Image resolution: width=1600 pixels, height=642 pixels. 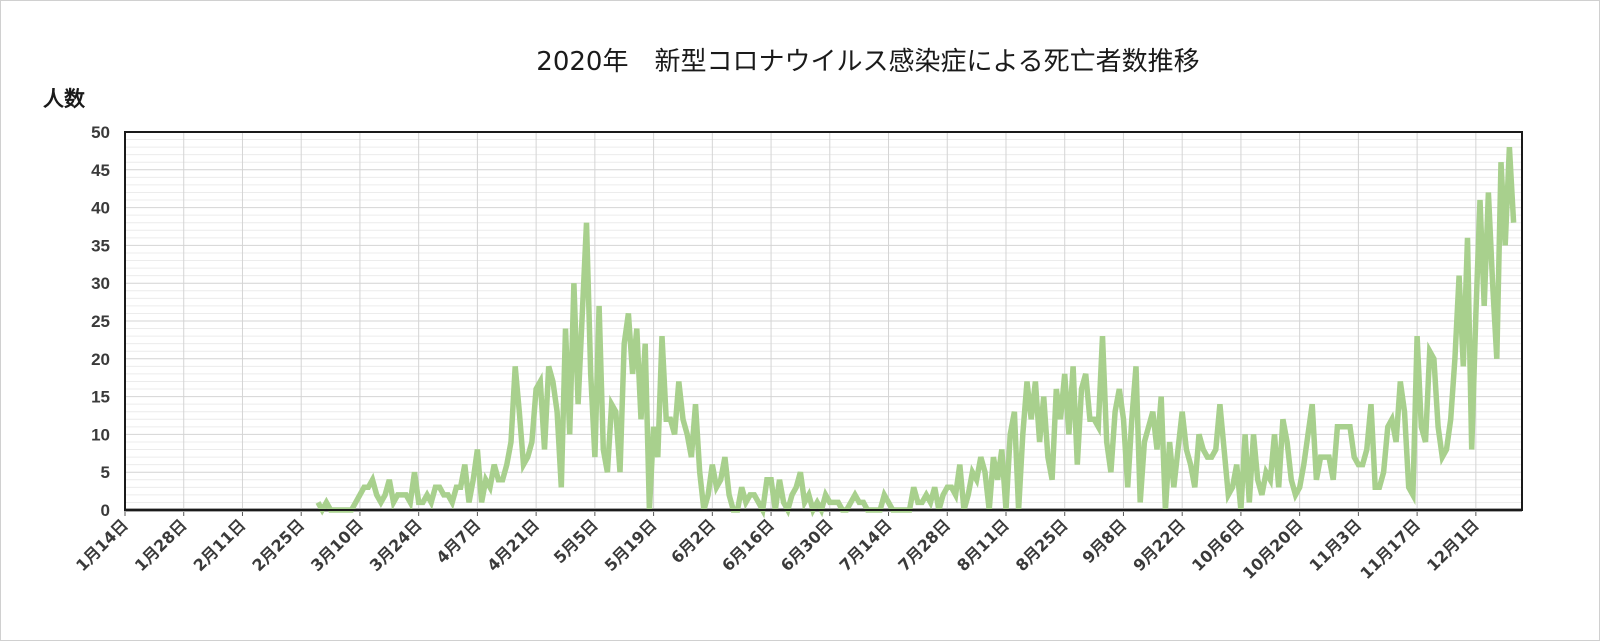 What do you see at coordinates (161, 545) in the screenshot?
I see `x-tick-label: 1月28日` at bounding box center [161, 545].